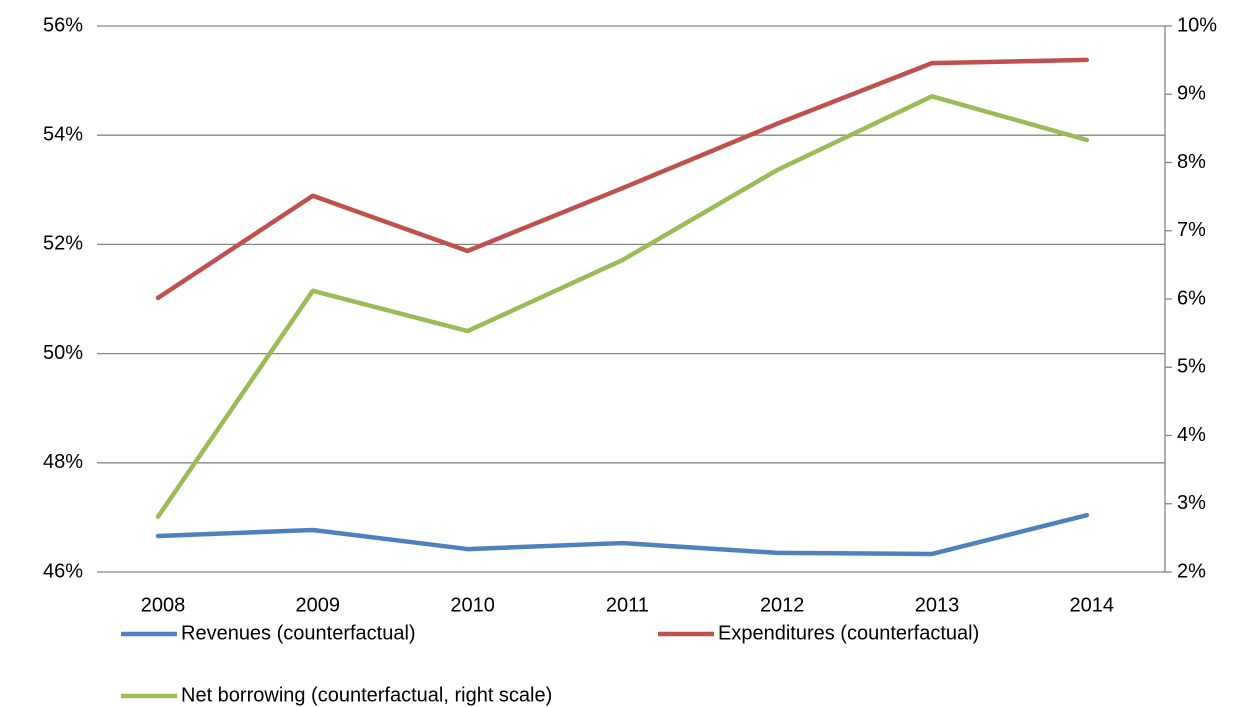  Describe the element at coordinates (63, 462) in the screenshot. I see `y-tick-label: 48%` at that location.